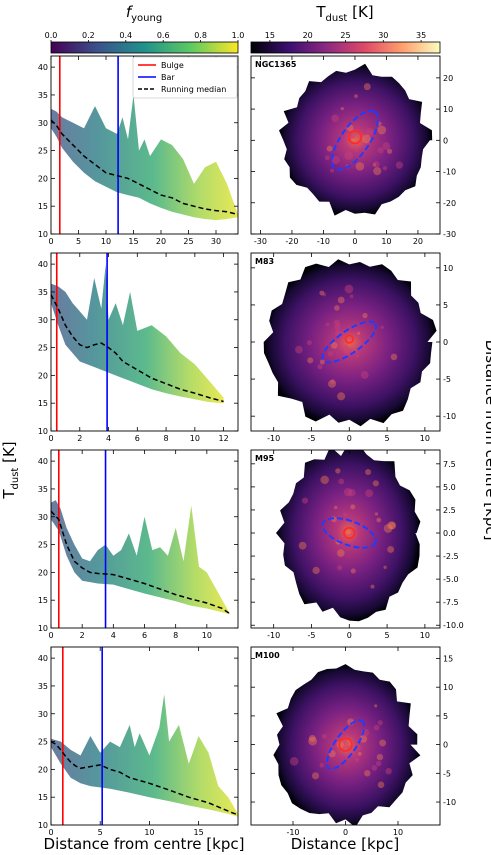  Describe the element at coordinates (418, 241) in the screenshot. I see `x-tick-label: 20` at that location.